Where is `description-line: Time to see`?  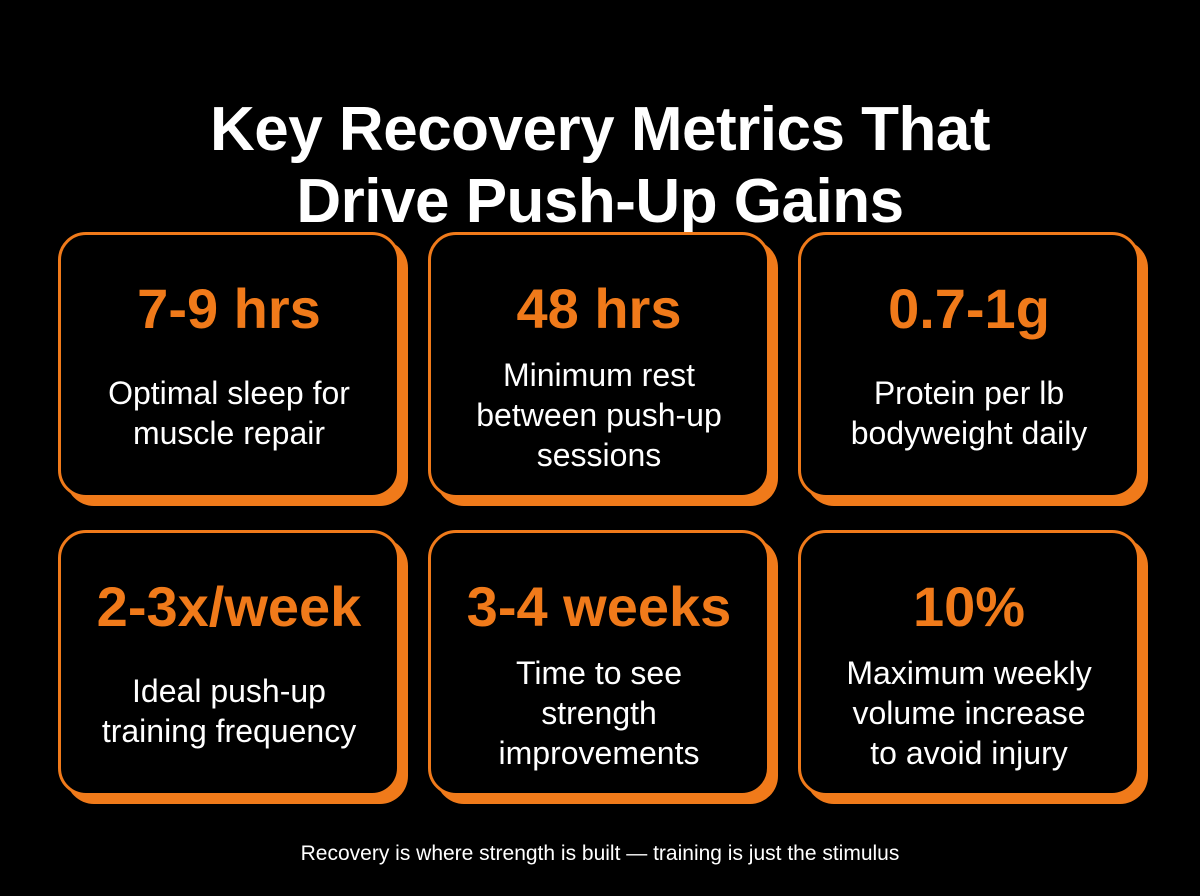
description-line: Time to see is located at coordinates (599, 673).